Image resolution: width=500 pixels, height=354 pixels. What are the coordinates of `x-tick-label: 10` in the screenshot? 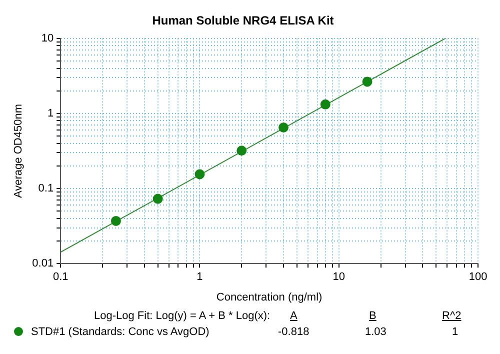 It's located at (338, 277).